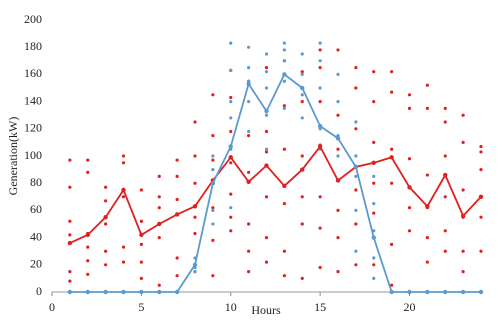 This screenshot has height=321, width=503. Describe the element at coordinates (266, 310) in the screenshot. I see `x-axis-label: Hours` at that location.